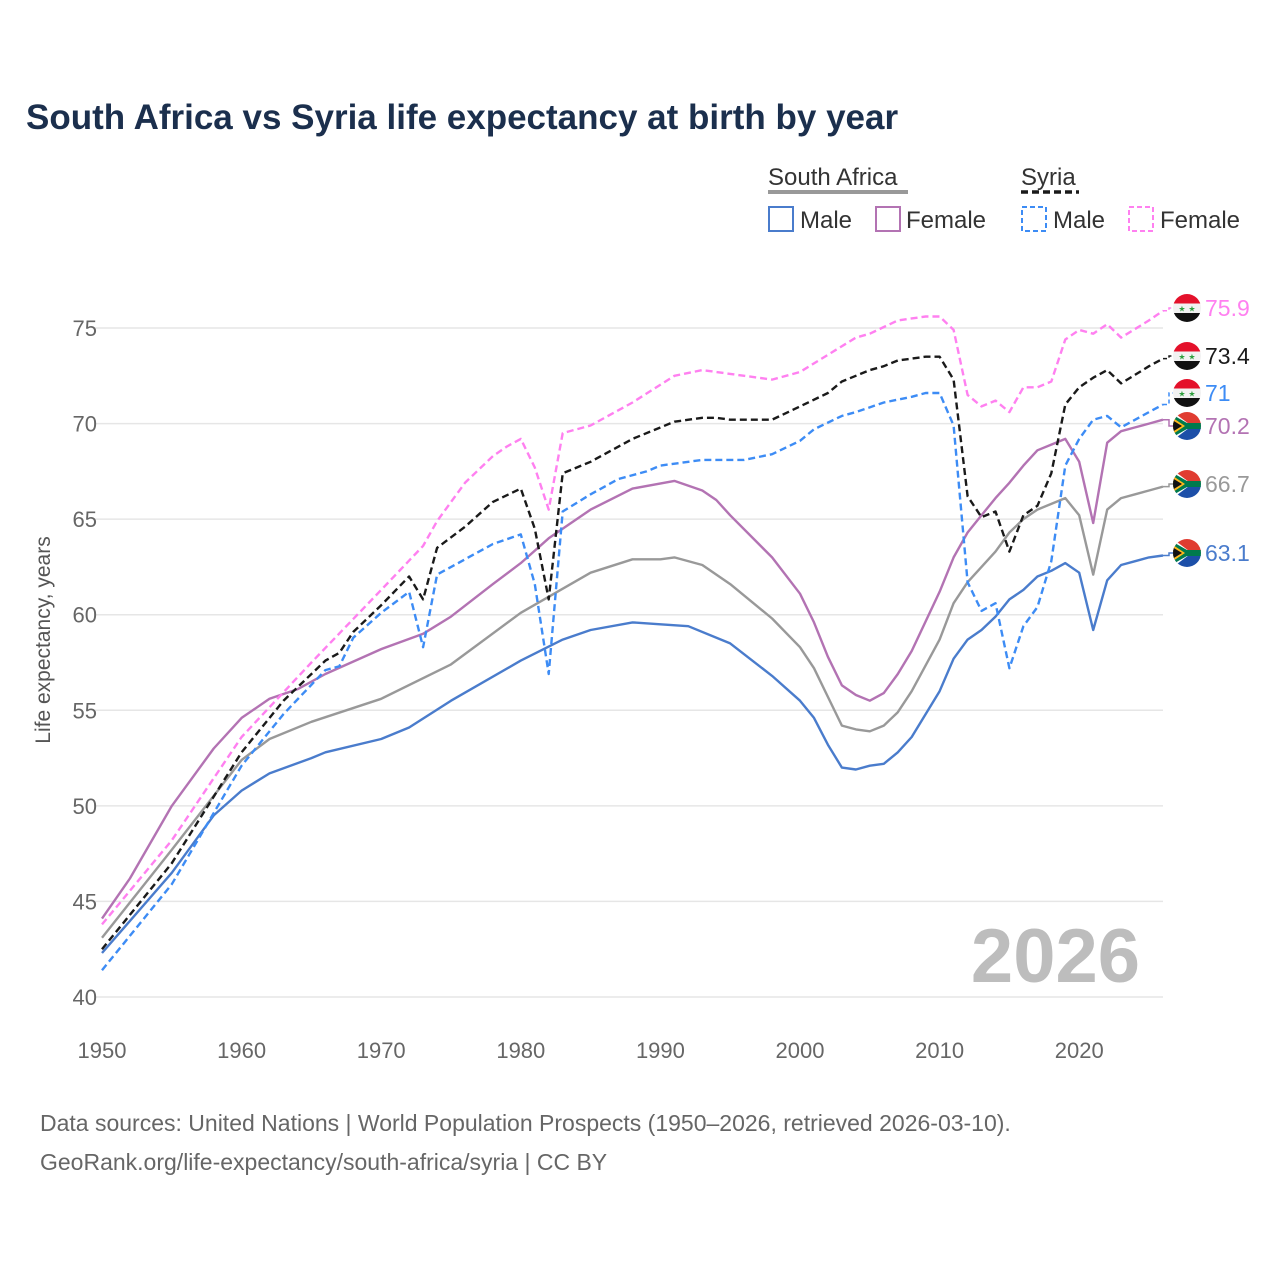 The height and width of the screenshot is (1280, 1280). Describe the element at coordinates (85, 328) in the screenshot. I see `y-tick-label: 75` at that location.